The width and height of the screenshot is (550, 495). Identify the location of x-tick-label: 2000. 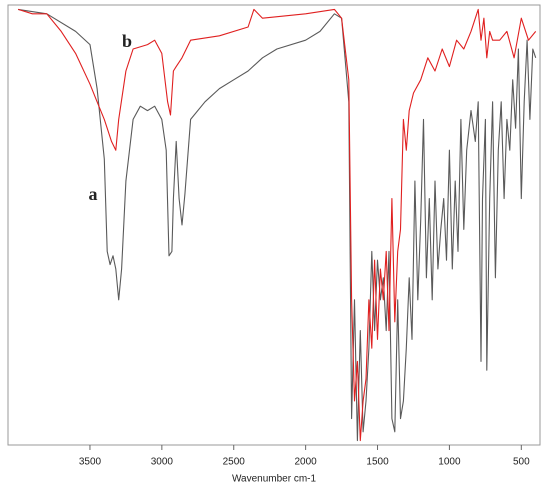
(306, 462).